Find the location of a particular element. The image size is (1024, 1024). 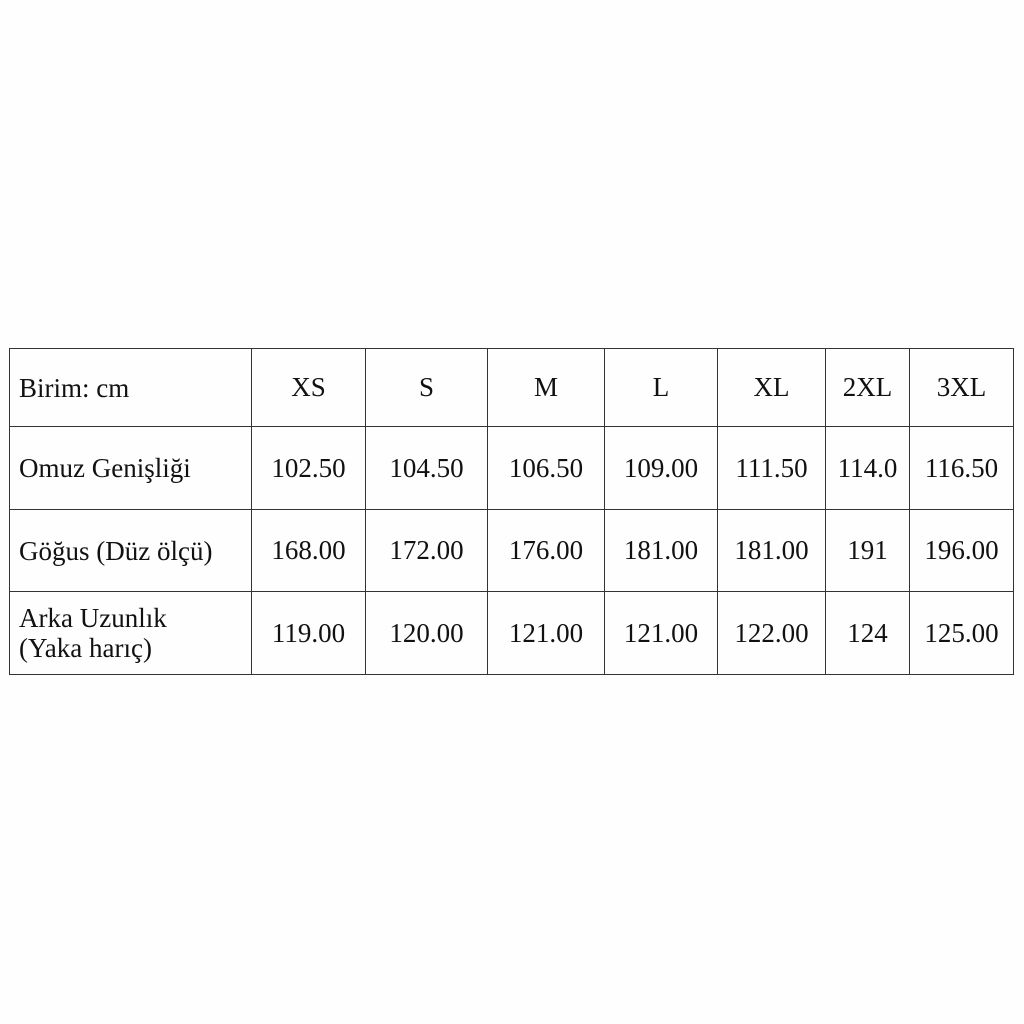

cell: 111.50 is located at coordinates (771, 468).